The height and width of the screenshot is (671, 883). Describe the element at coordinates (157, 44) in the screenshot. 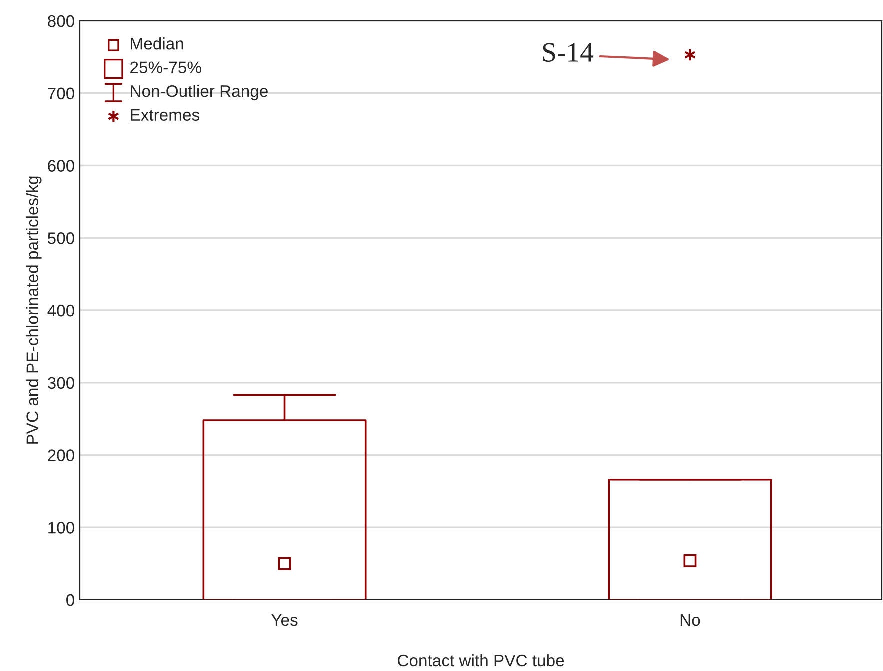

I see `annotation: Median` at that location.